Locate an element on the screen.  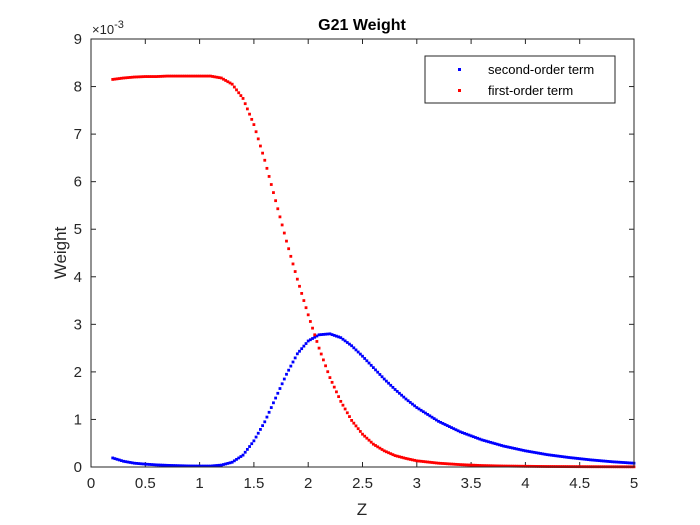
legend-swatch-second-order is located at coordinates (459, 69).